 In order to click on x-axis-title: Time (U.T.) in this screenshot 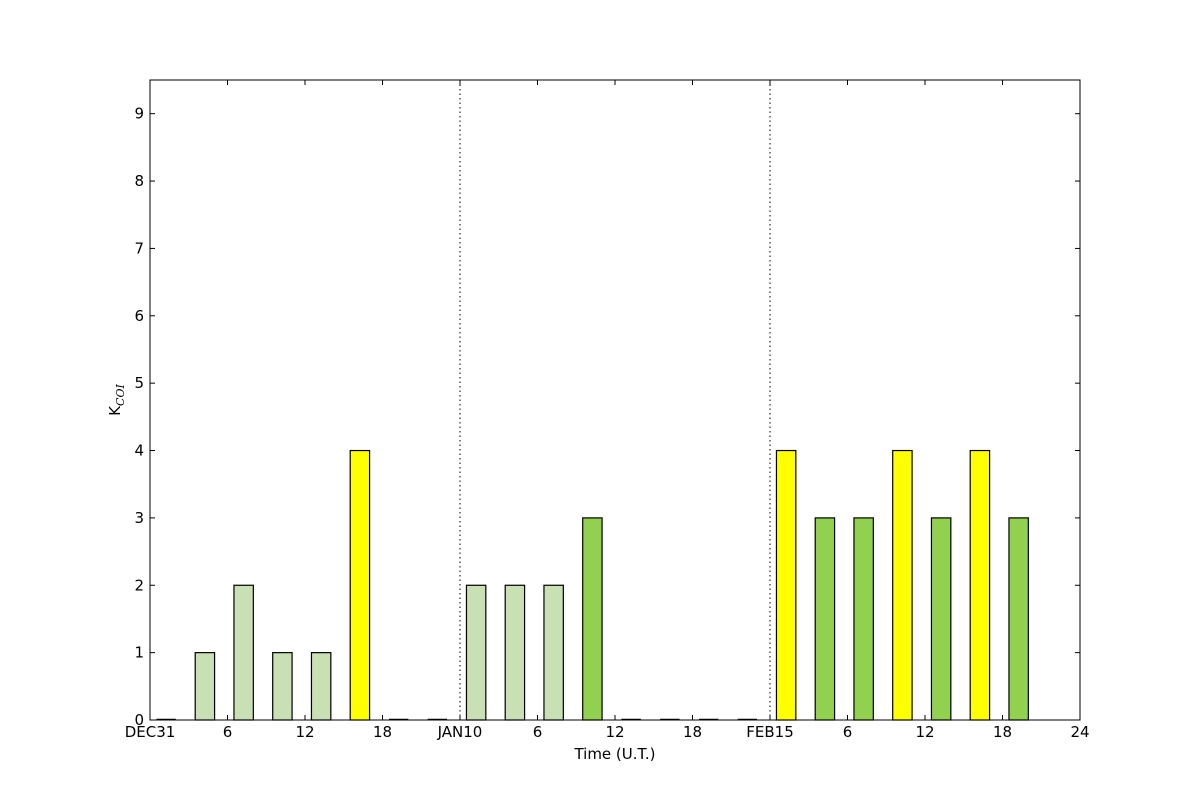, I will do `click(614, 754)`.